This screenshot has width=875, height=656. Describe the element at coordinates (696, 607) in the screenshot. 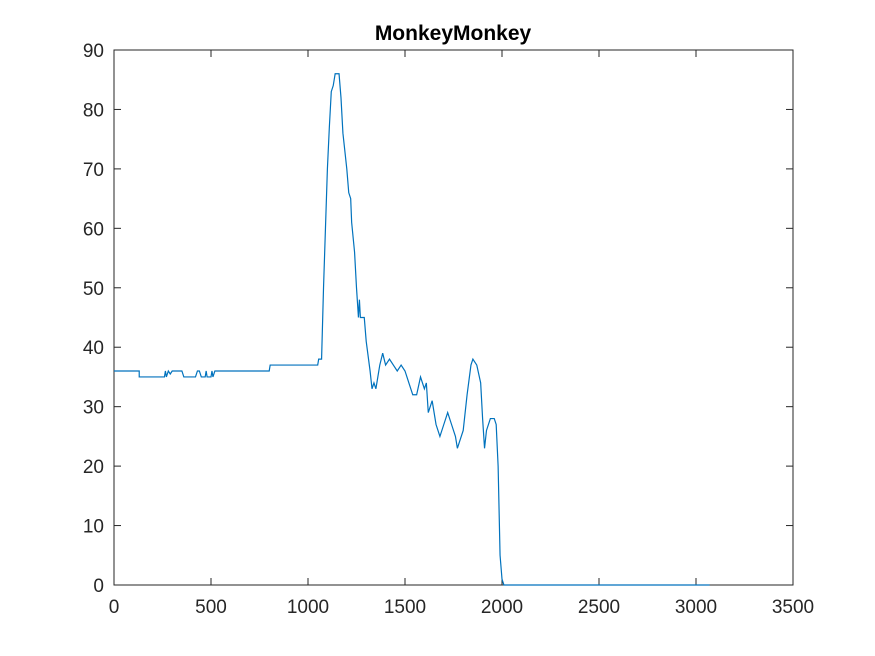

I see `x-tick-label: 3000` at that location.